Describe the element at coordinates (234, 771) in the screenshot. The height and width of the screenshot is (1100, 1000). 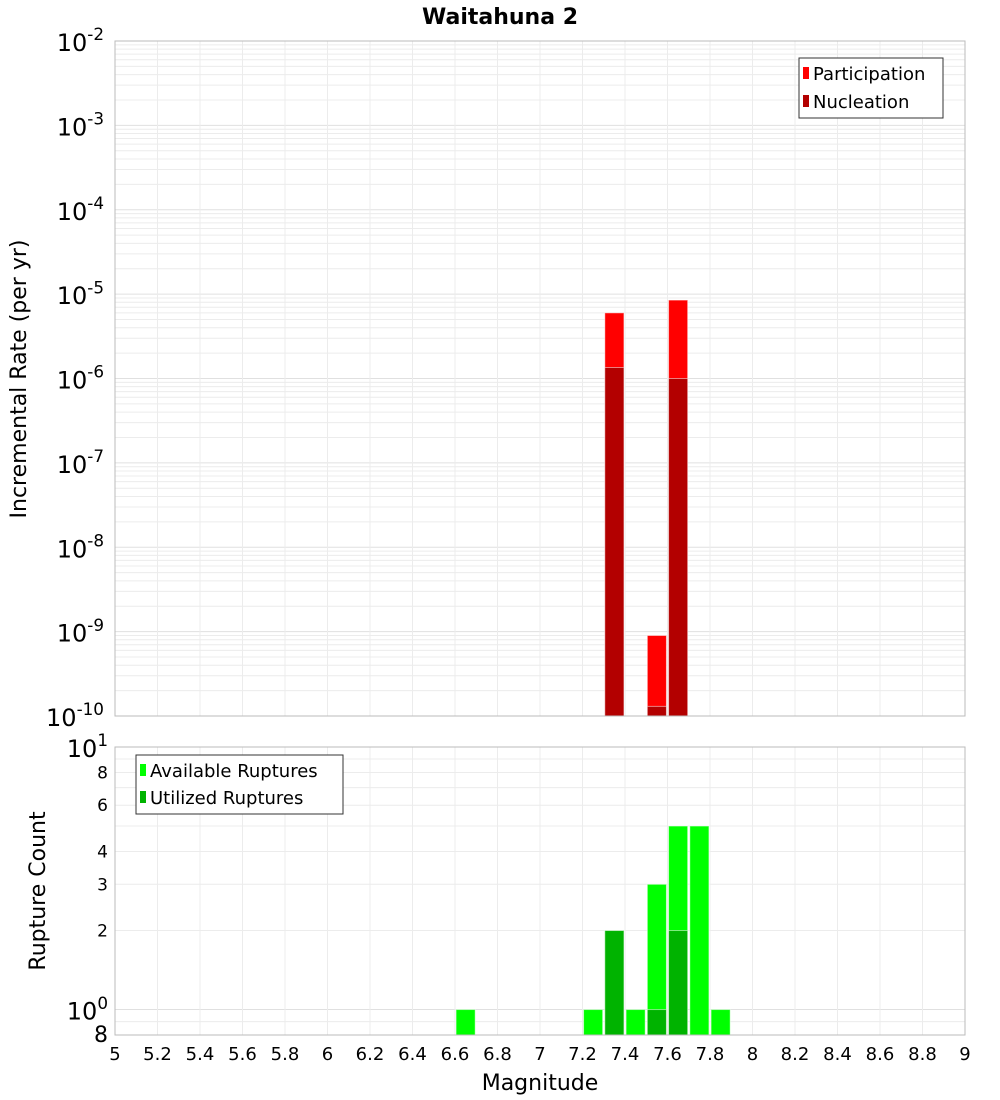
I see `legend-label: Available Ruptures` at that location.